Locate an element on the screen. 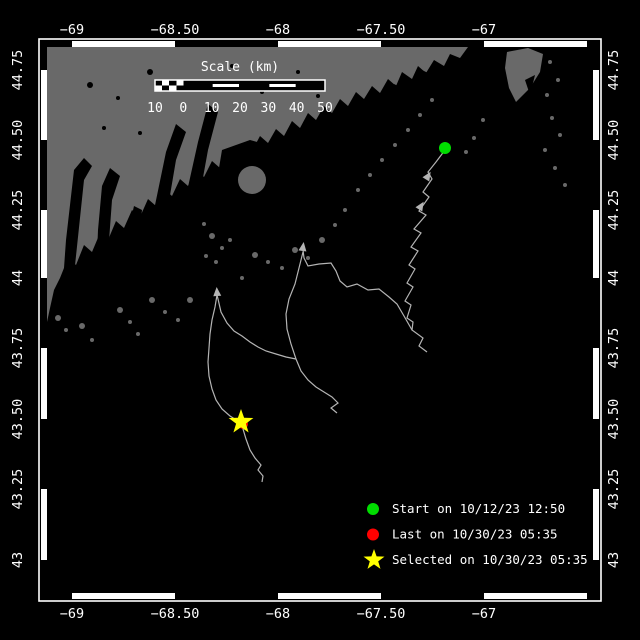  x-axis-label-bottom: −68.50 is located at coordinates (175, 614).